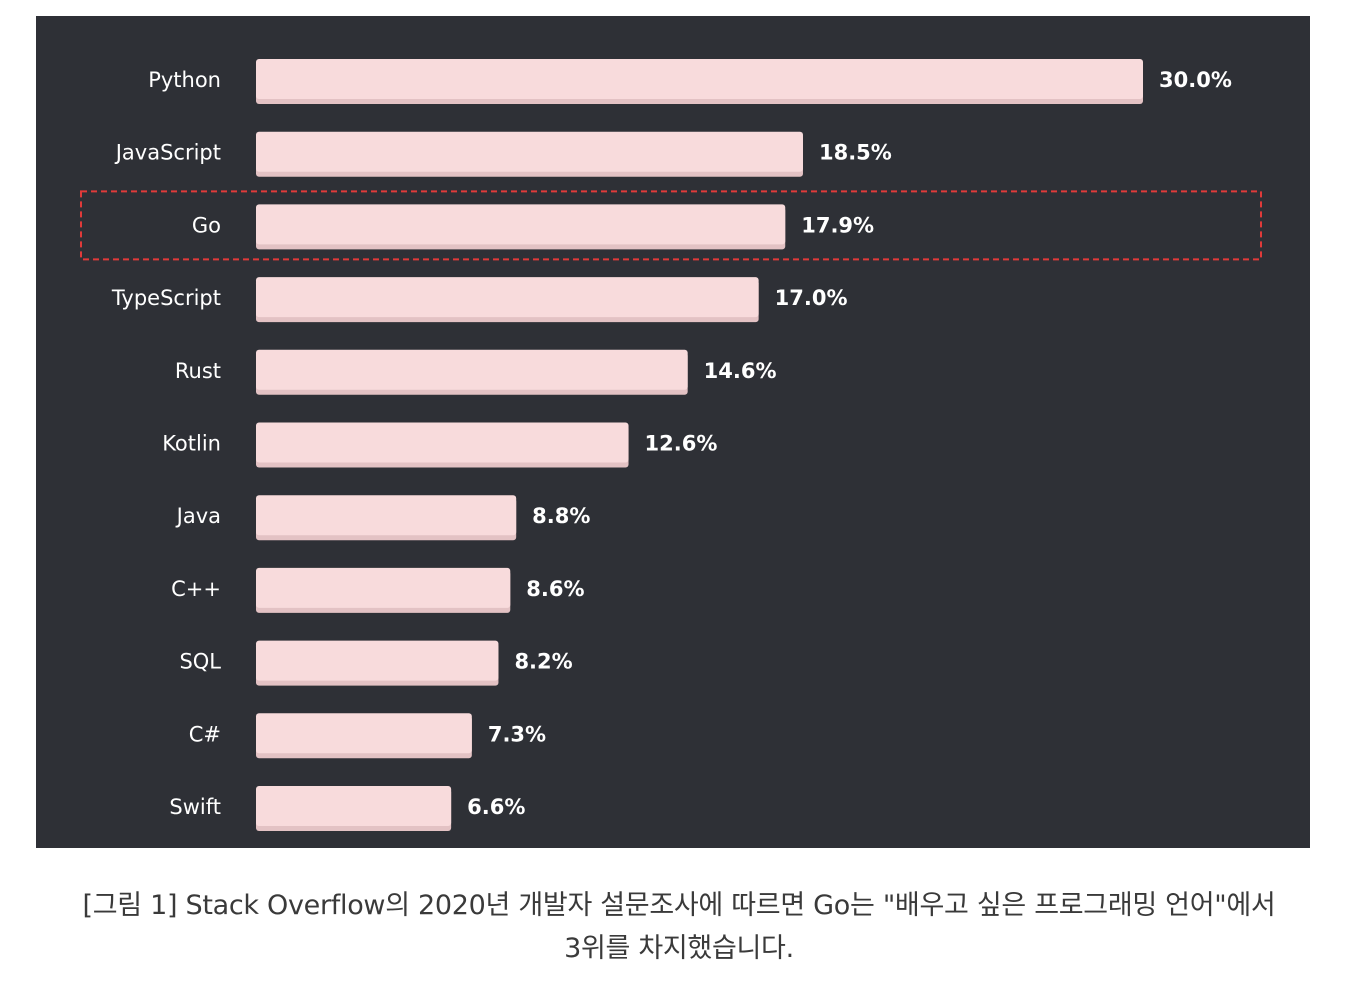  Describe the element at coordinates (386, 515) in the screenshot. I see `bar-java` at that location.